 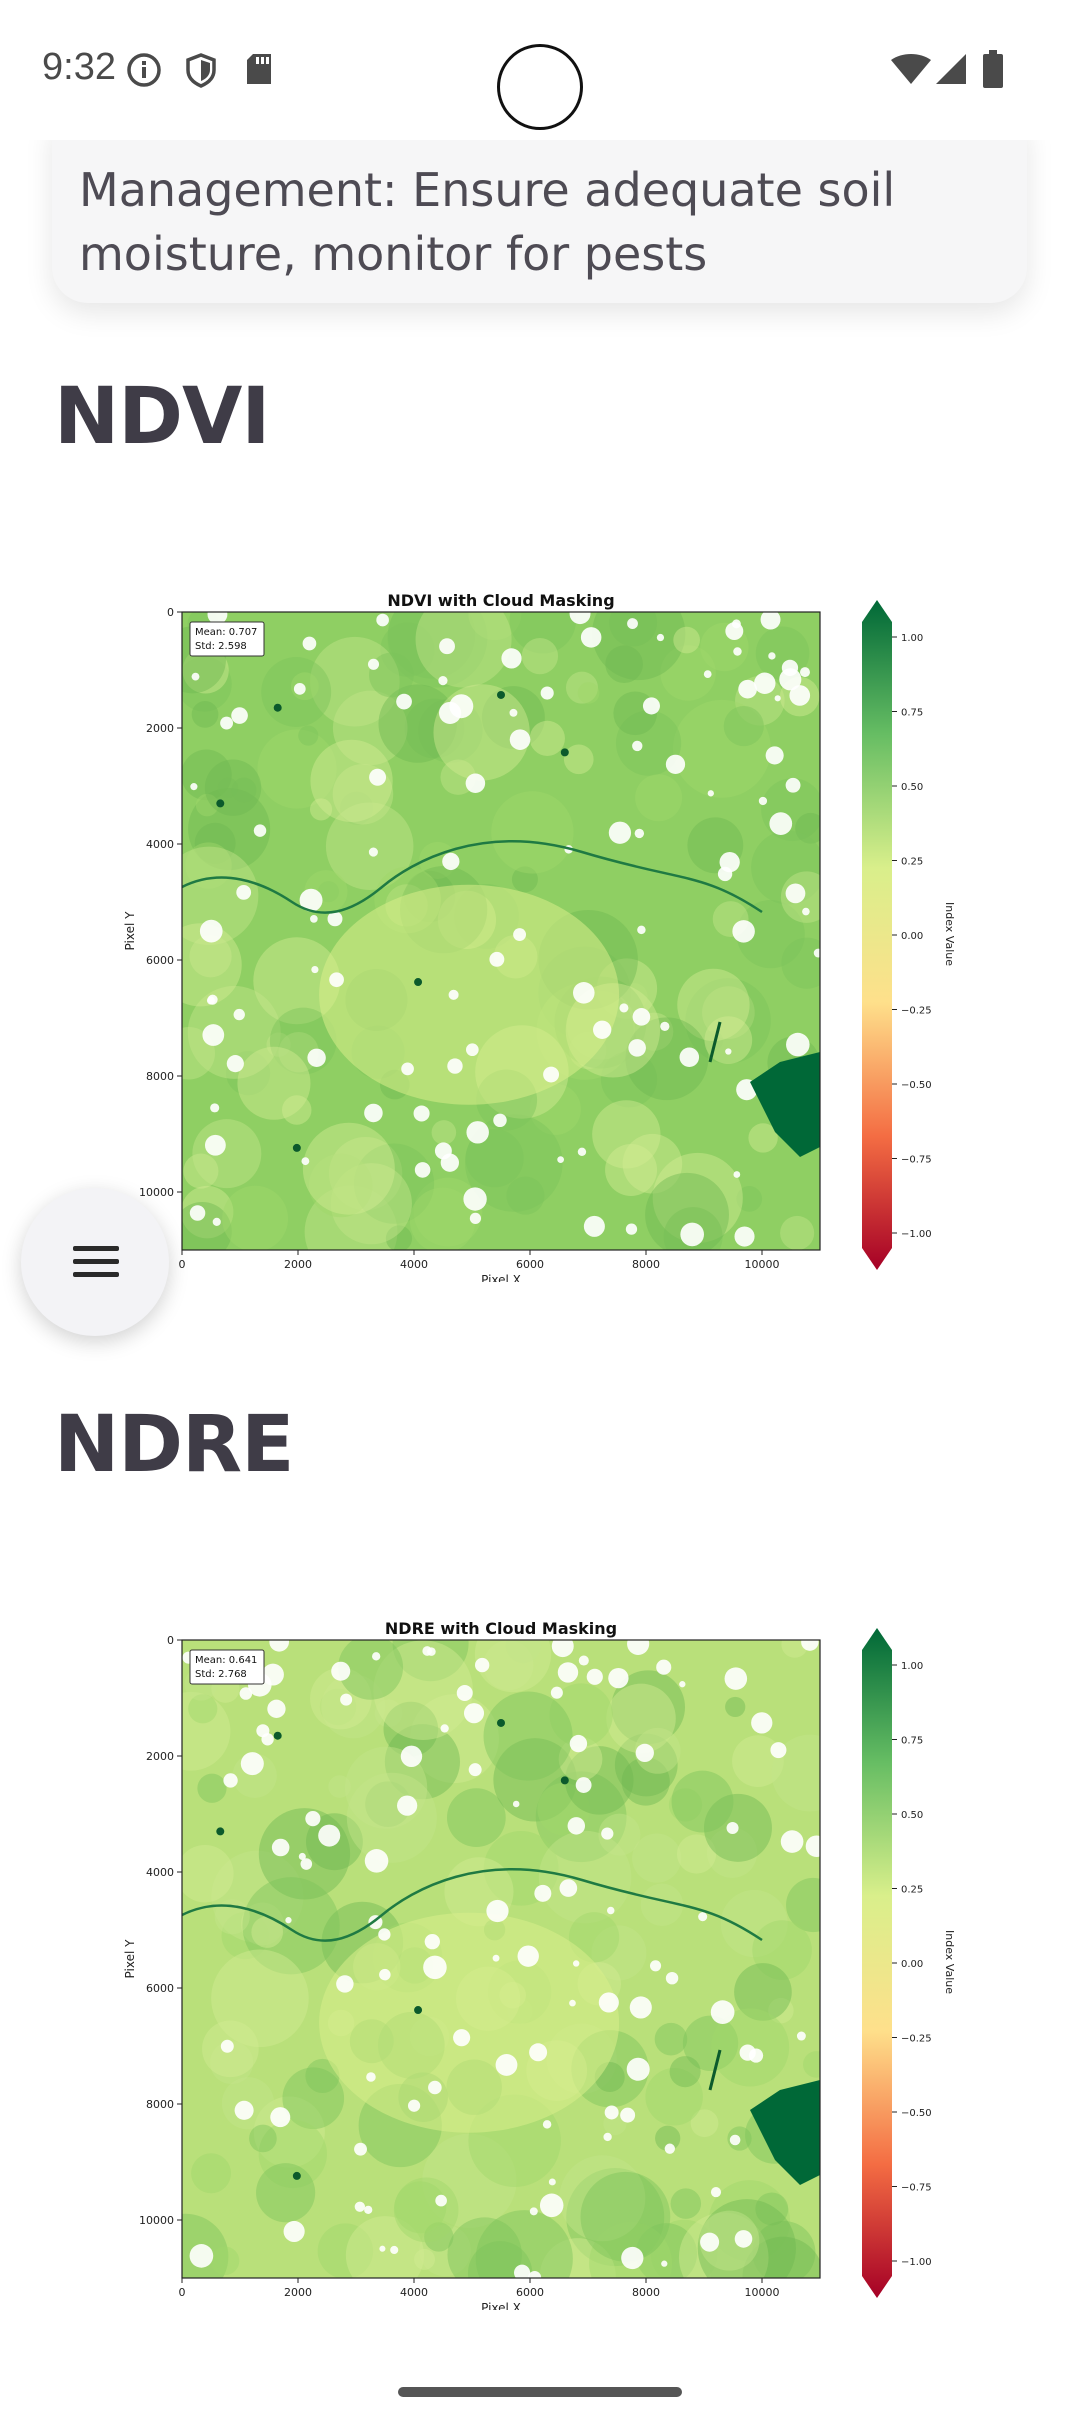 What do you see at coordinates (472, 1905) in the screenshot?
I see `river` at bounding box center [472, 1905].